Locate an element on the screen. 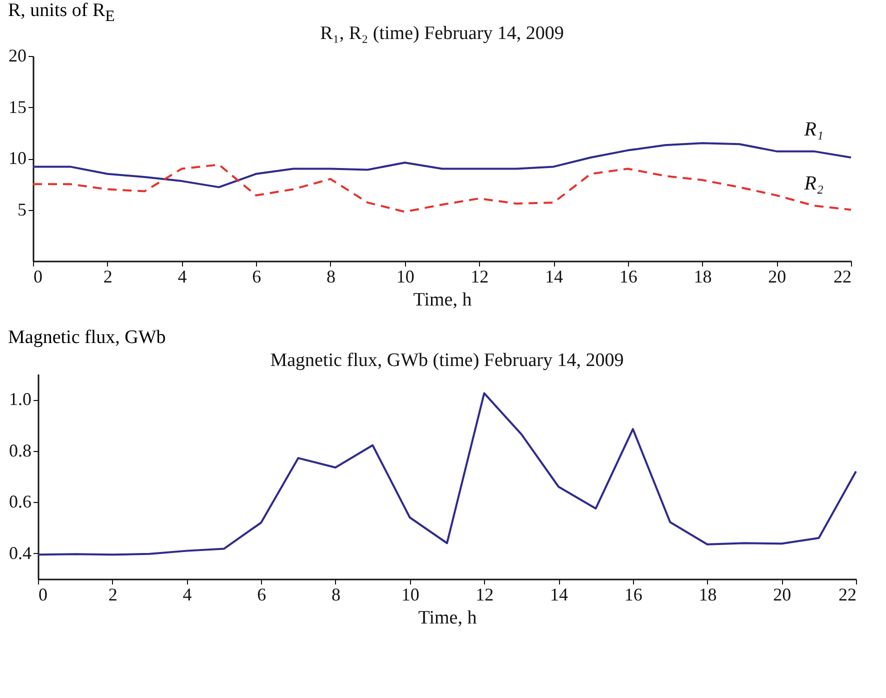  series-label: R₂ is located at coordinates (813, 183).